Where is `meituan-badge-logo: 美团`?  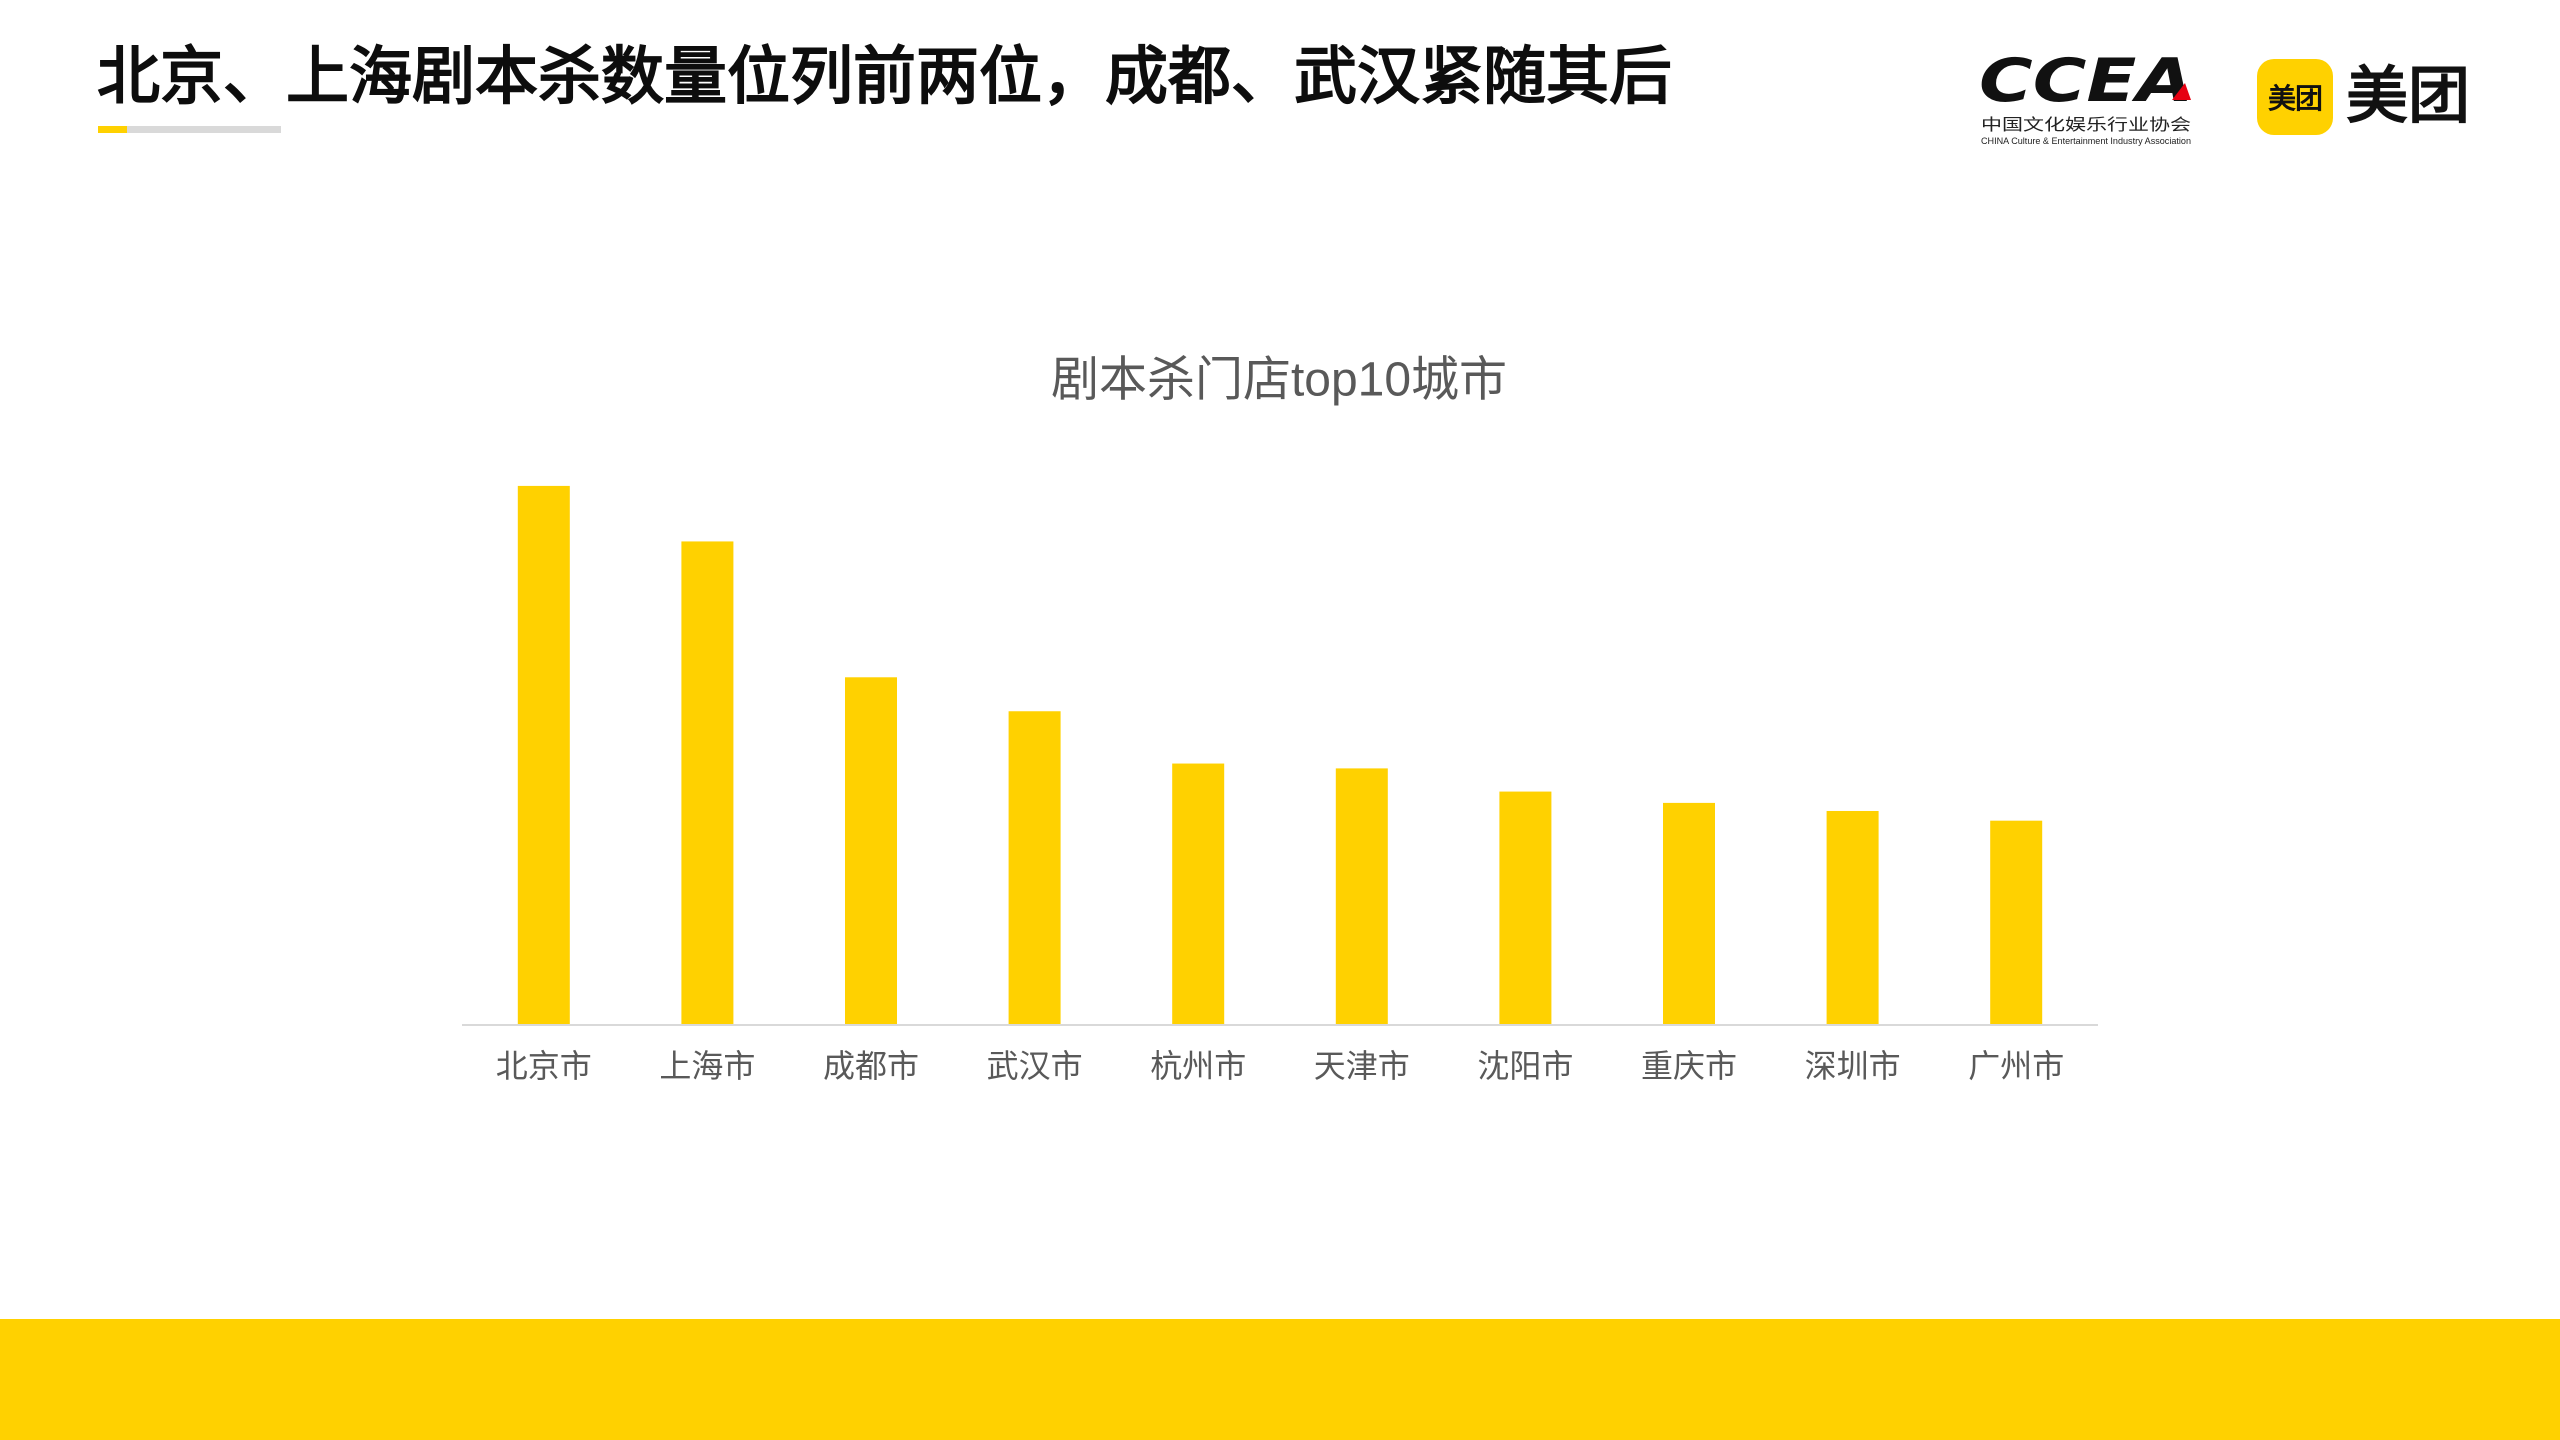 meituan-badge-logo: 美团 is located at coordinates (2295, 97).